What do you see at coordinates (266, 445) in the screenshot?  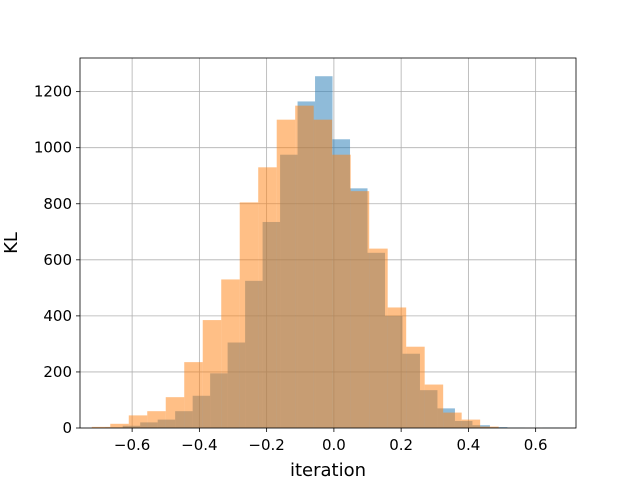 I see `x-tick-label: −0.2` at bounding box center [266, 445].